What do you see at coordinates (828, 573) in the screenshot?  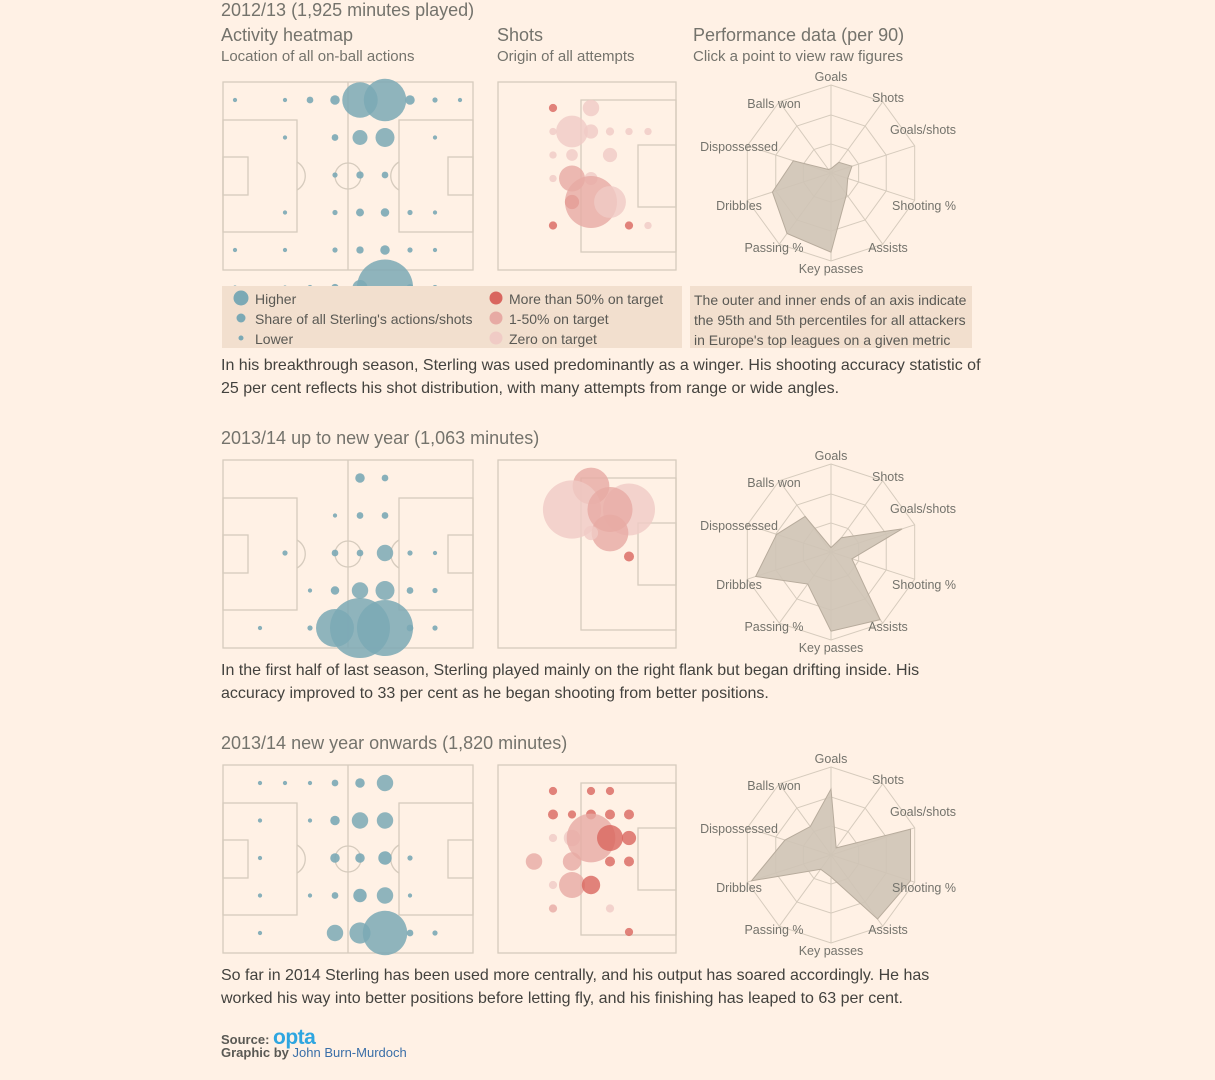 I see `radar-area` at bounding box center [828, 573].